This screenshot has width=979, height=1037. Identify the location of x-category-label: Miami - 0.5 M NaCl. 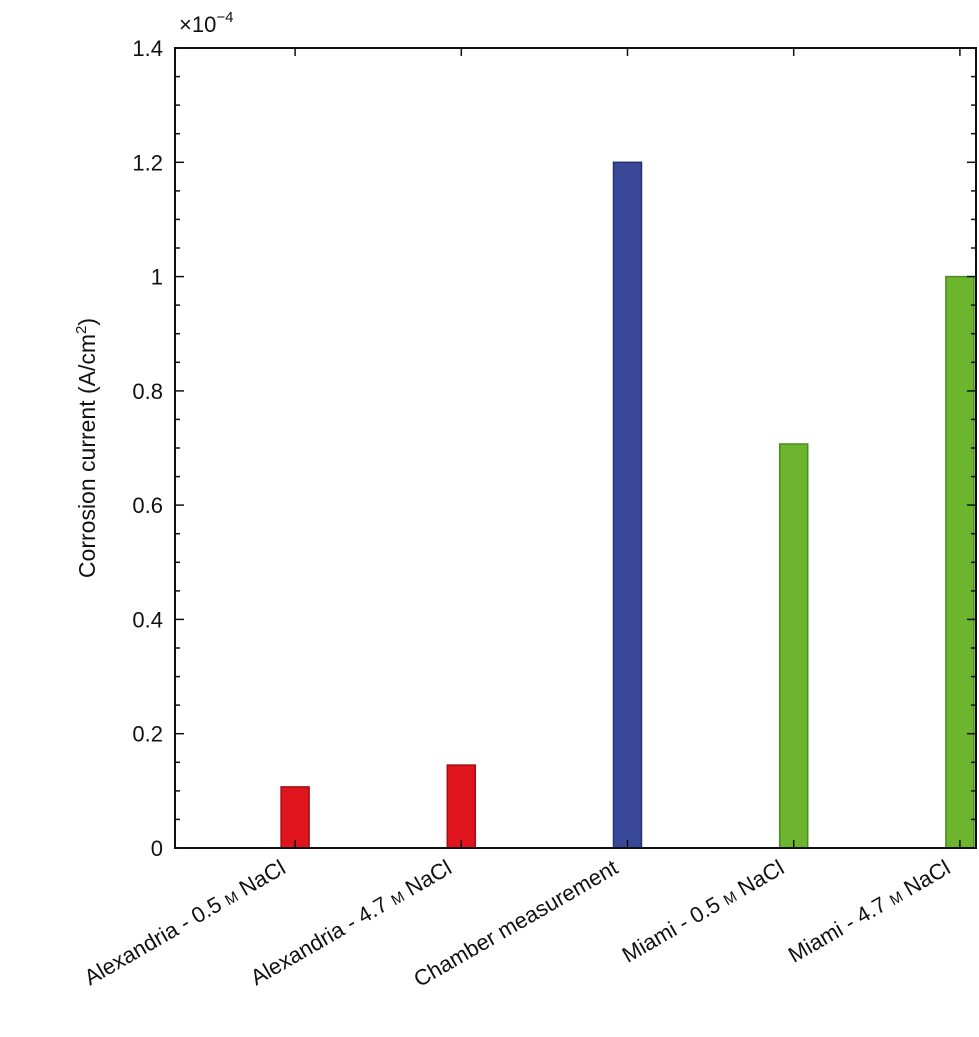
(703, 911).